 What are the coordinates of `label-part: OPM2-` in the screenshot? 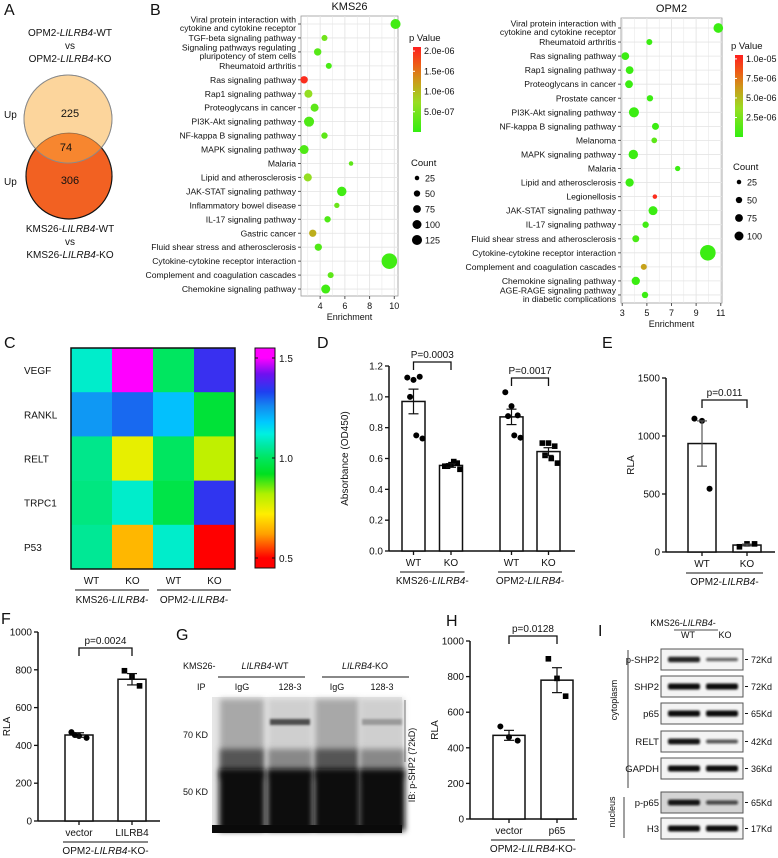 It's located at (706, 582).